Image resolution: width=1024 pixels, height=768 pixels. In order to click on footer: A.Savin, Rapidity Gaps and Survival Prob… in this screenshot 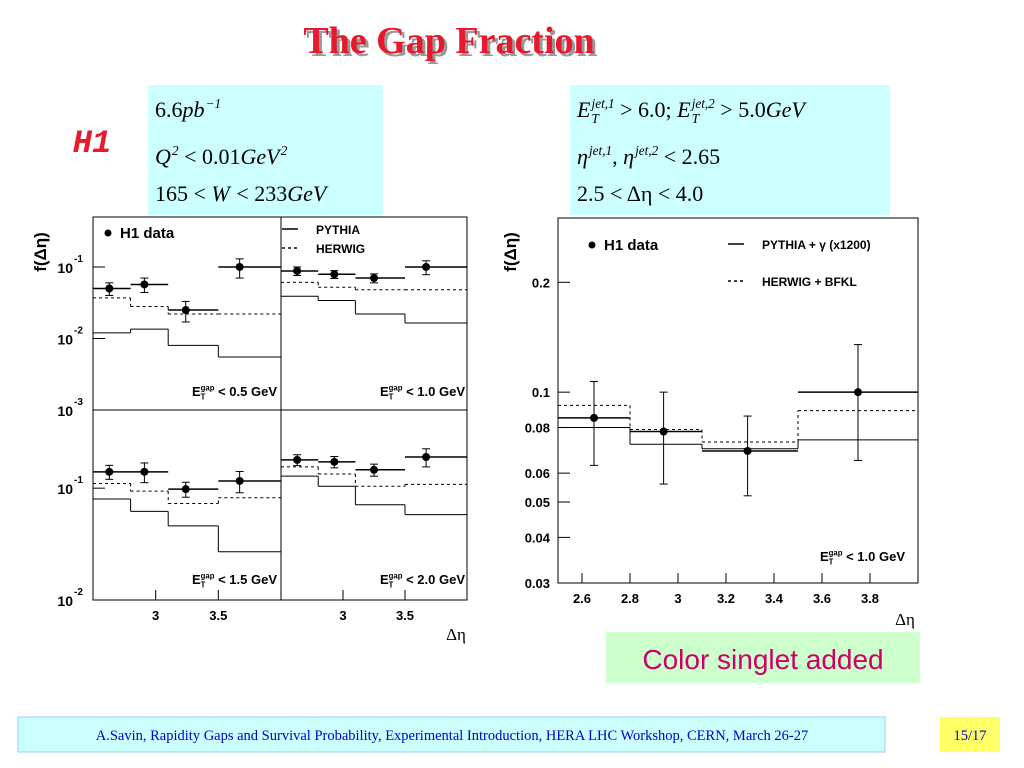, I will do `click(452, 736)`.